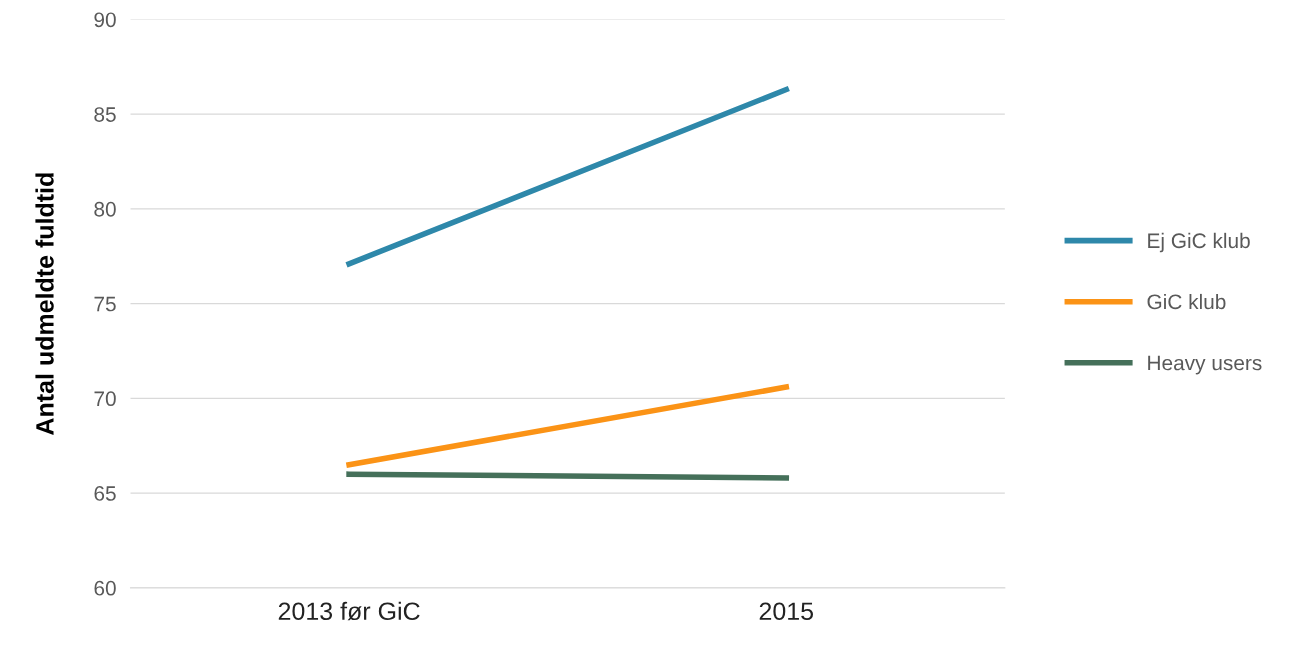 Image resolution: width=1305 pixels, height=646 pixels. I want to click on y-tick-label: 65, so click(105, 493).